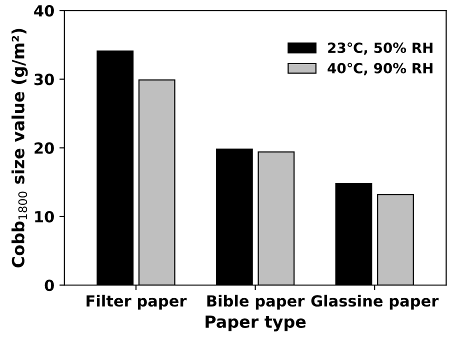 Image resolution: width=460 pixels, height=352 pixels. I want to click on legend-label: 23℃, 50% RH, so click(380, 48).